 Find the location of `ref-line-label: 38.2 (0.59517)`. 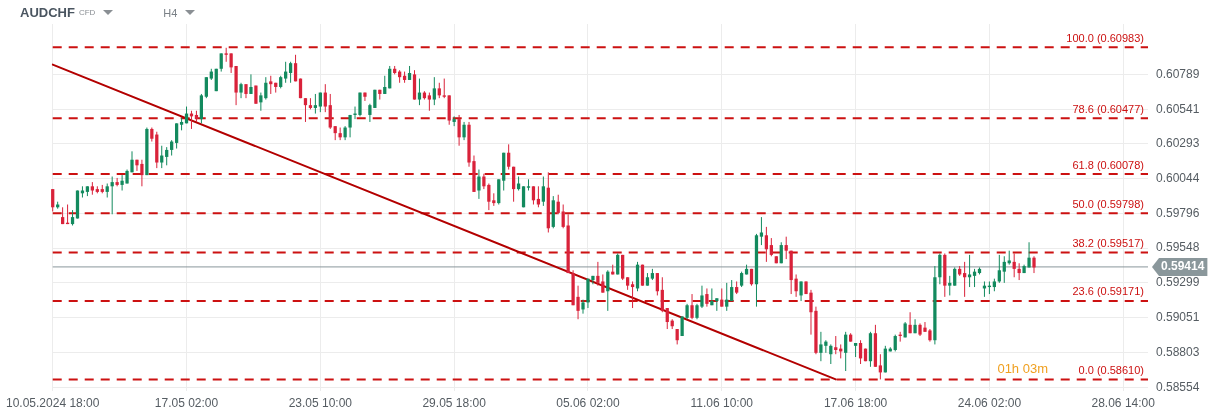

ref-line-label: 38.2 (0.59517) is located at coordinates (1108, 243).